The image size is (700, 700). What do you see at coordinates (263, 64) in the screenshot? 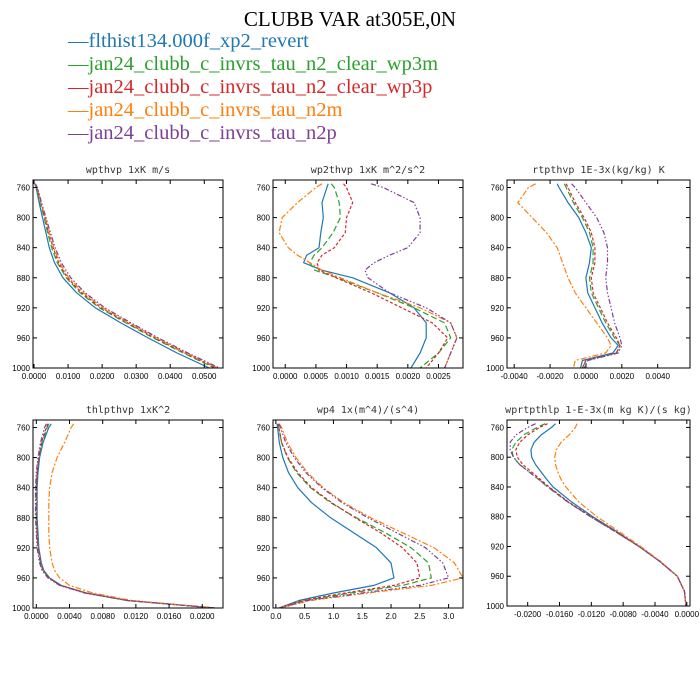
I see `legend-label: jan24_clubb_c_invrs_tau_n2_clear_wp3m` at bounding box center [263, 64].